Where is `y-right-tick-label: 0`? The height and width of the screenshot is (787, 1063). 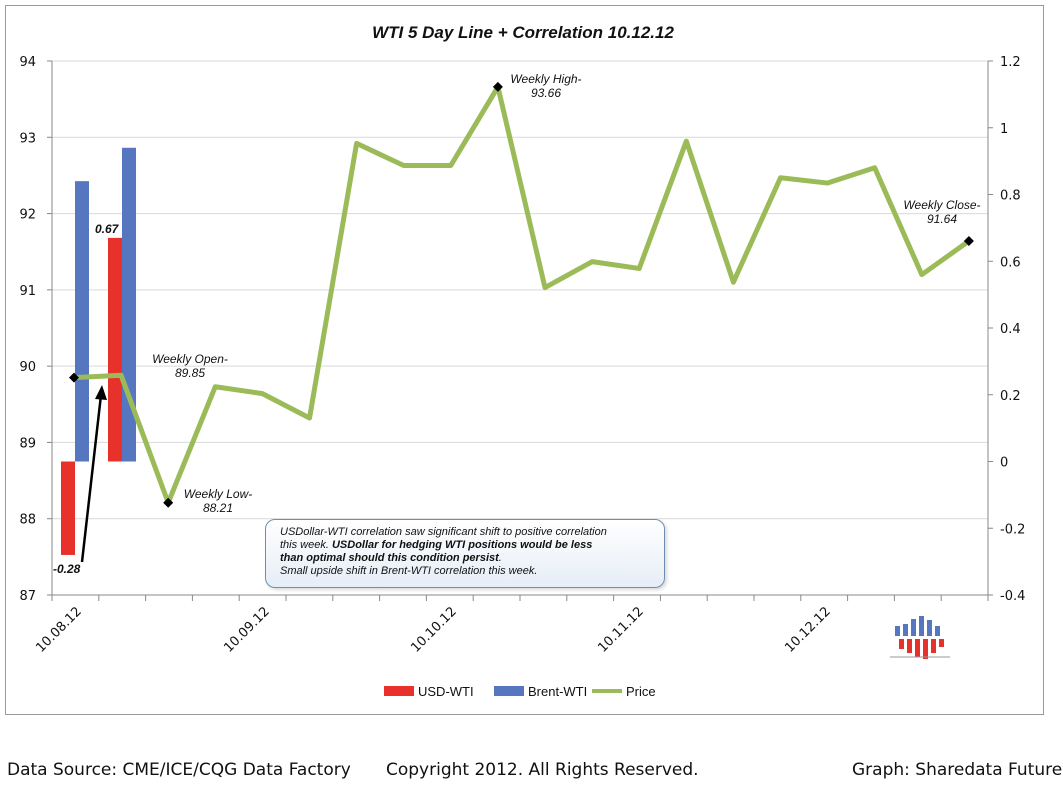 y-right-tick-label: 0 is located at coordinates (1004, 463).